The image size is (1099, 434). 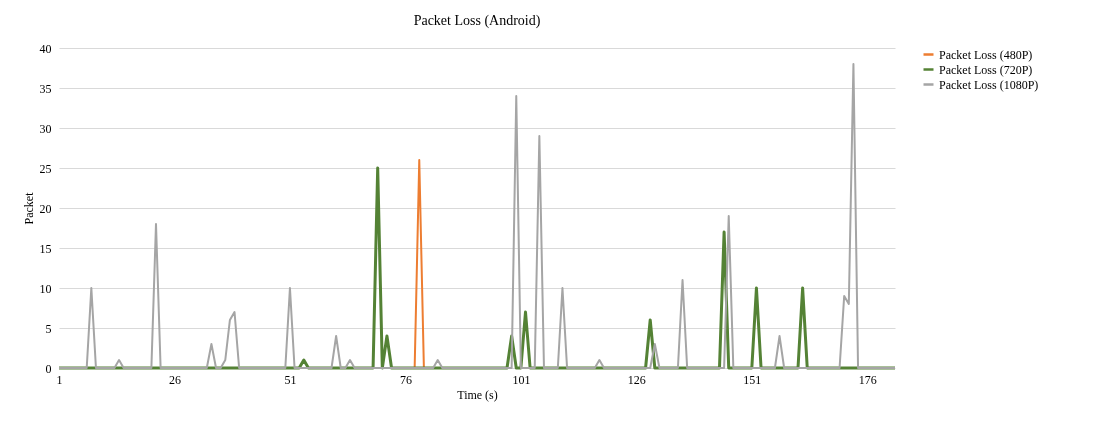 I want to click on legend-label: Packet Loss (1080P), so click(x=989, y=84).